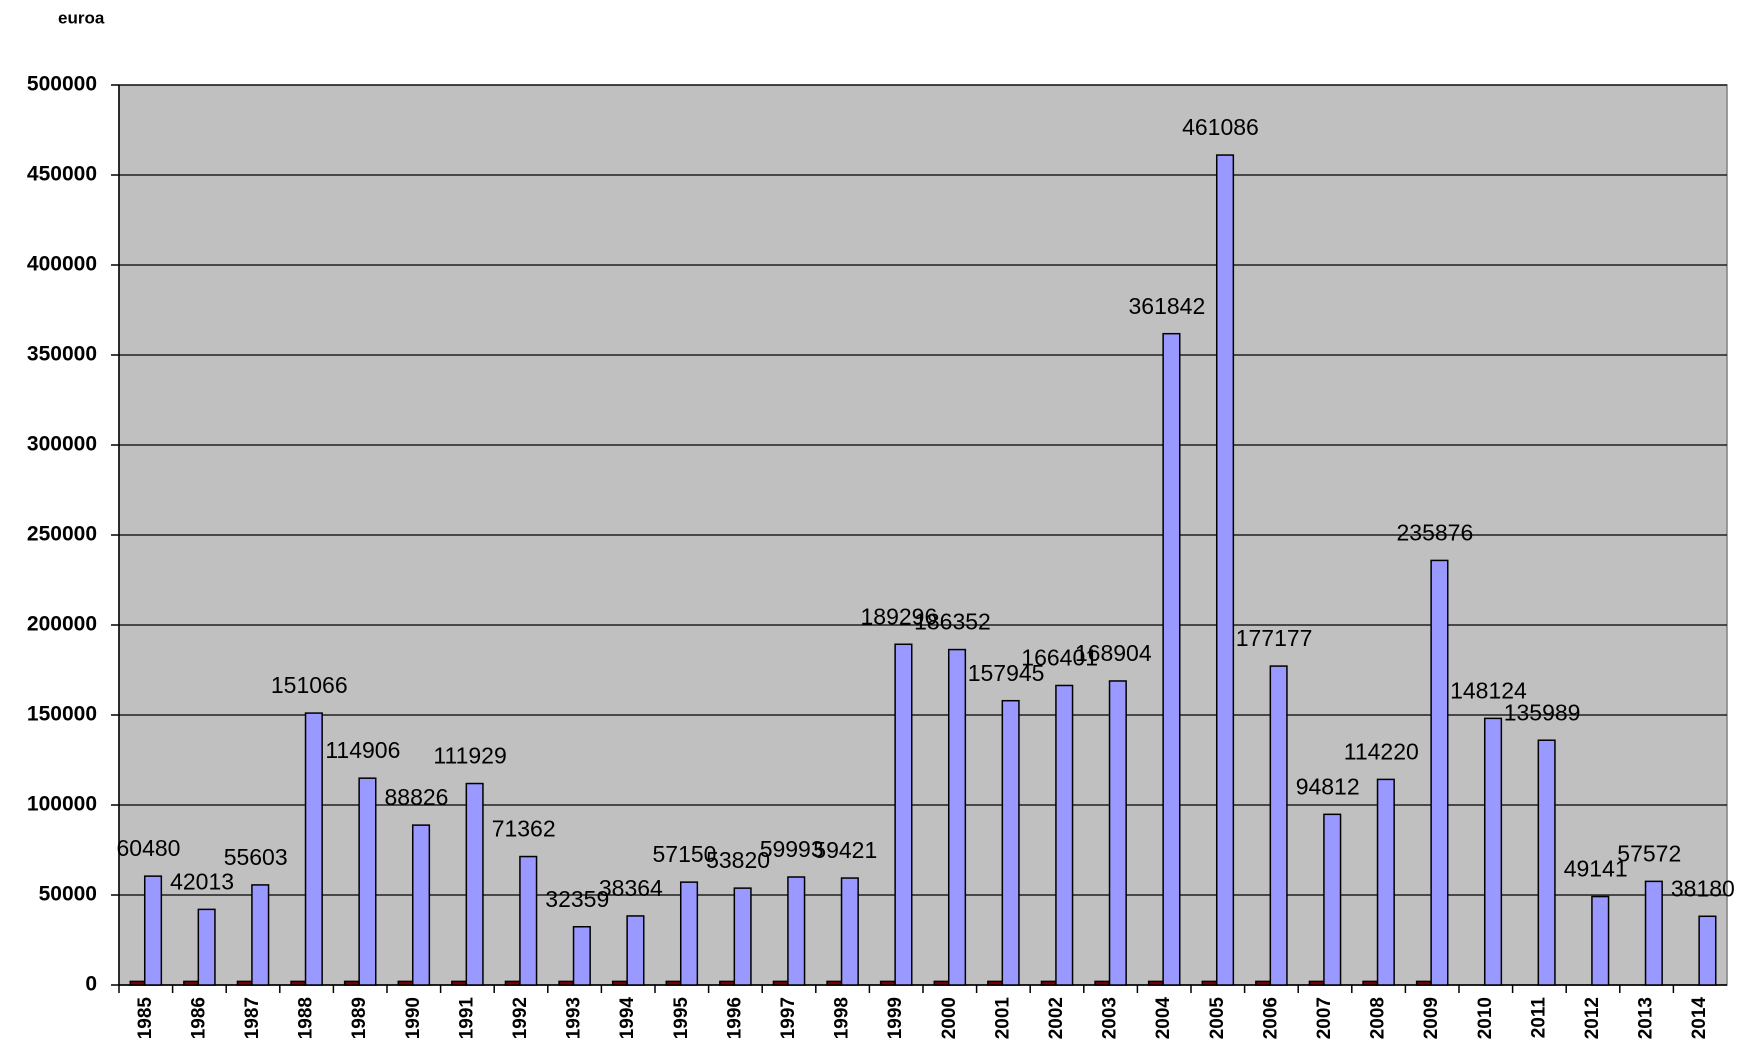  What do you see at coordinates (1113, 653) in the screenshot?
I see `data-label: 168904` at bounding box center [1113, 653].